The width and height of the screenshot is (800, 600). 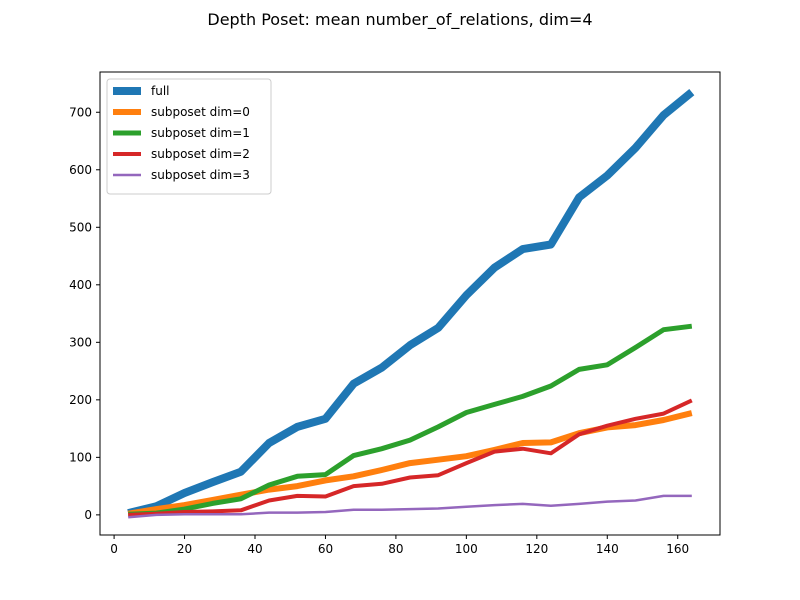 I want to click on x-tick-label: 120, so click(x=536, y=549).